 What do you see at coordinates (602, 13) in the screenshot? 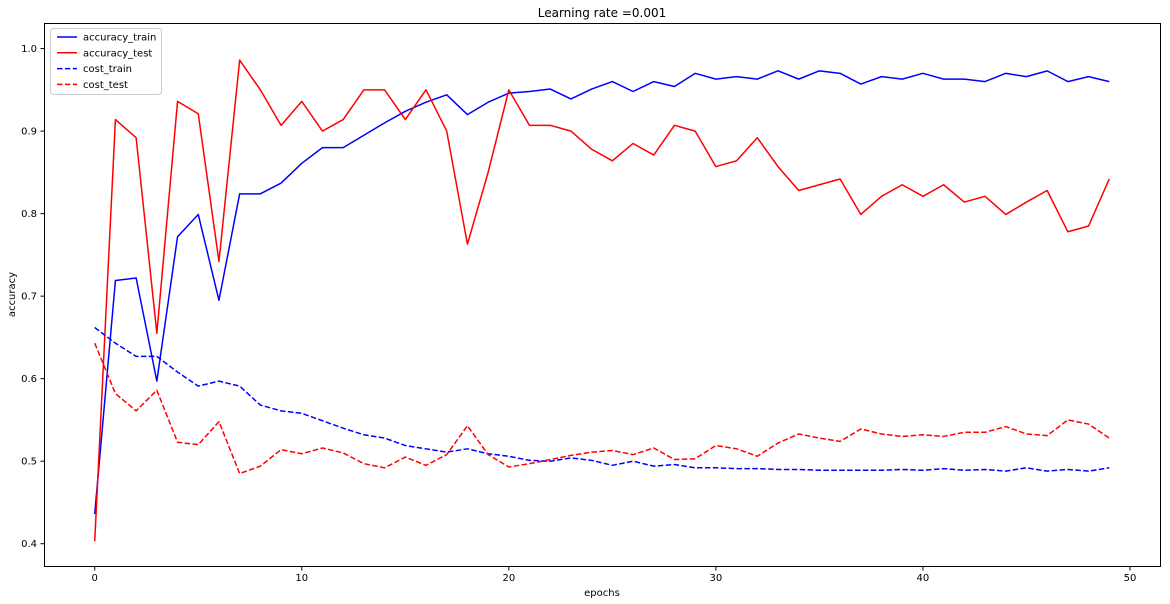
I see `chart-title: Learning rate =0.001` at bounding box center [602, 13].